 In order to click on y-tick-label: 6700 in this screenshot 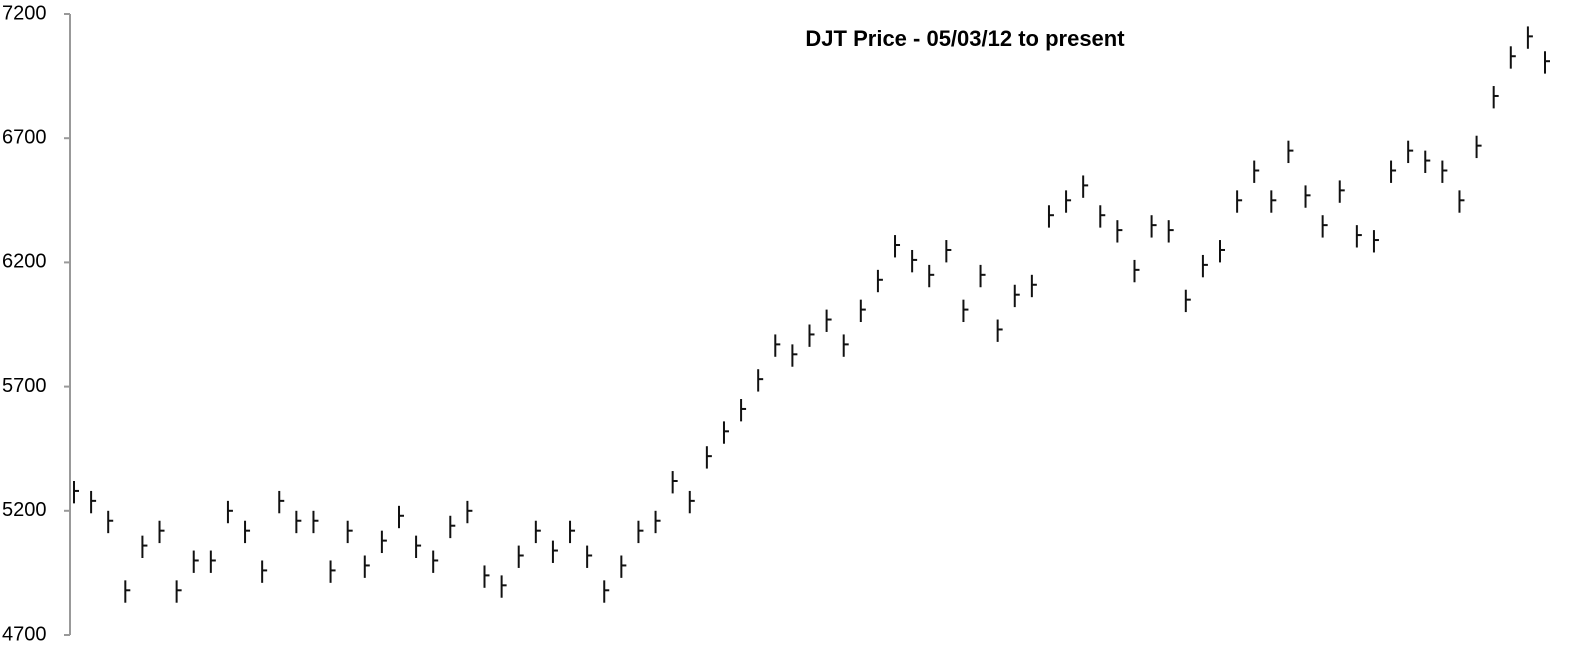, I will do `click(24, 137)`.